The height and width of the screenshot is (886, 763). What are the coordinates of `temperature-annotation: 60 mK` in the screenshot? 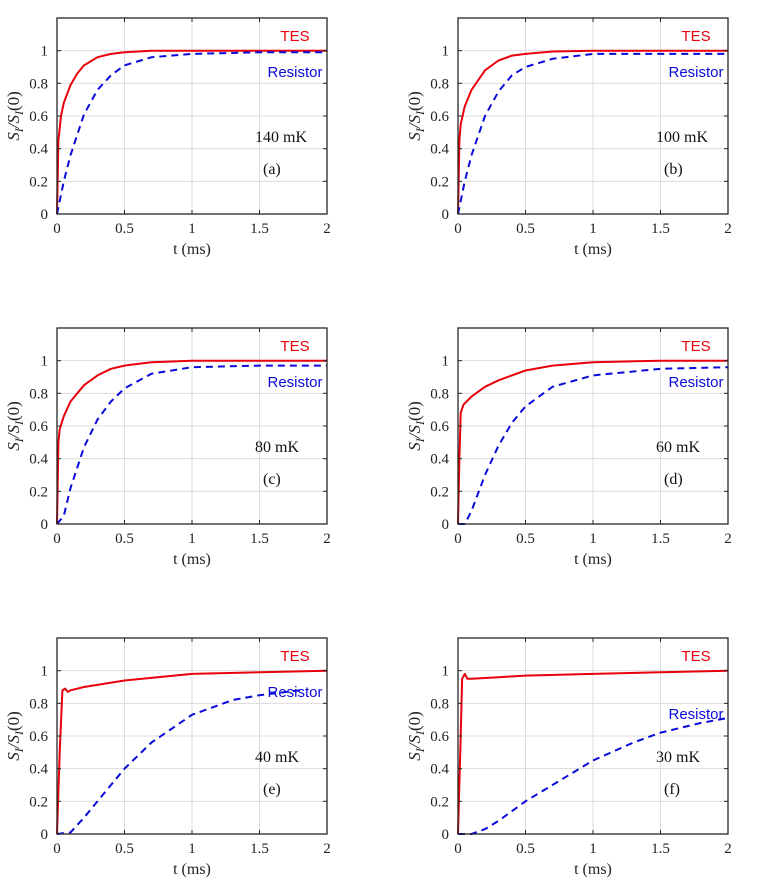 It's located at (678, 447).